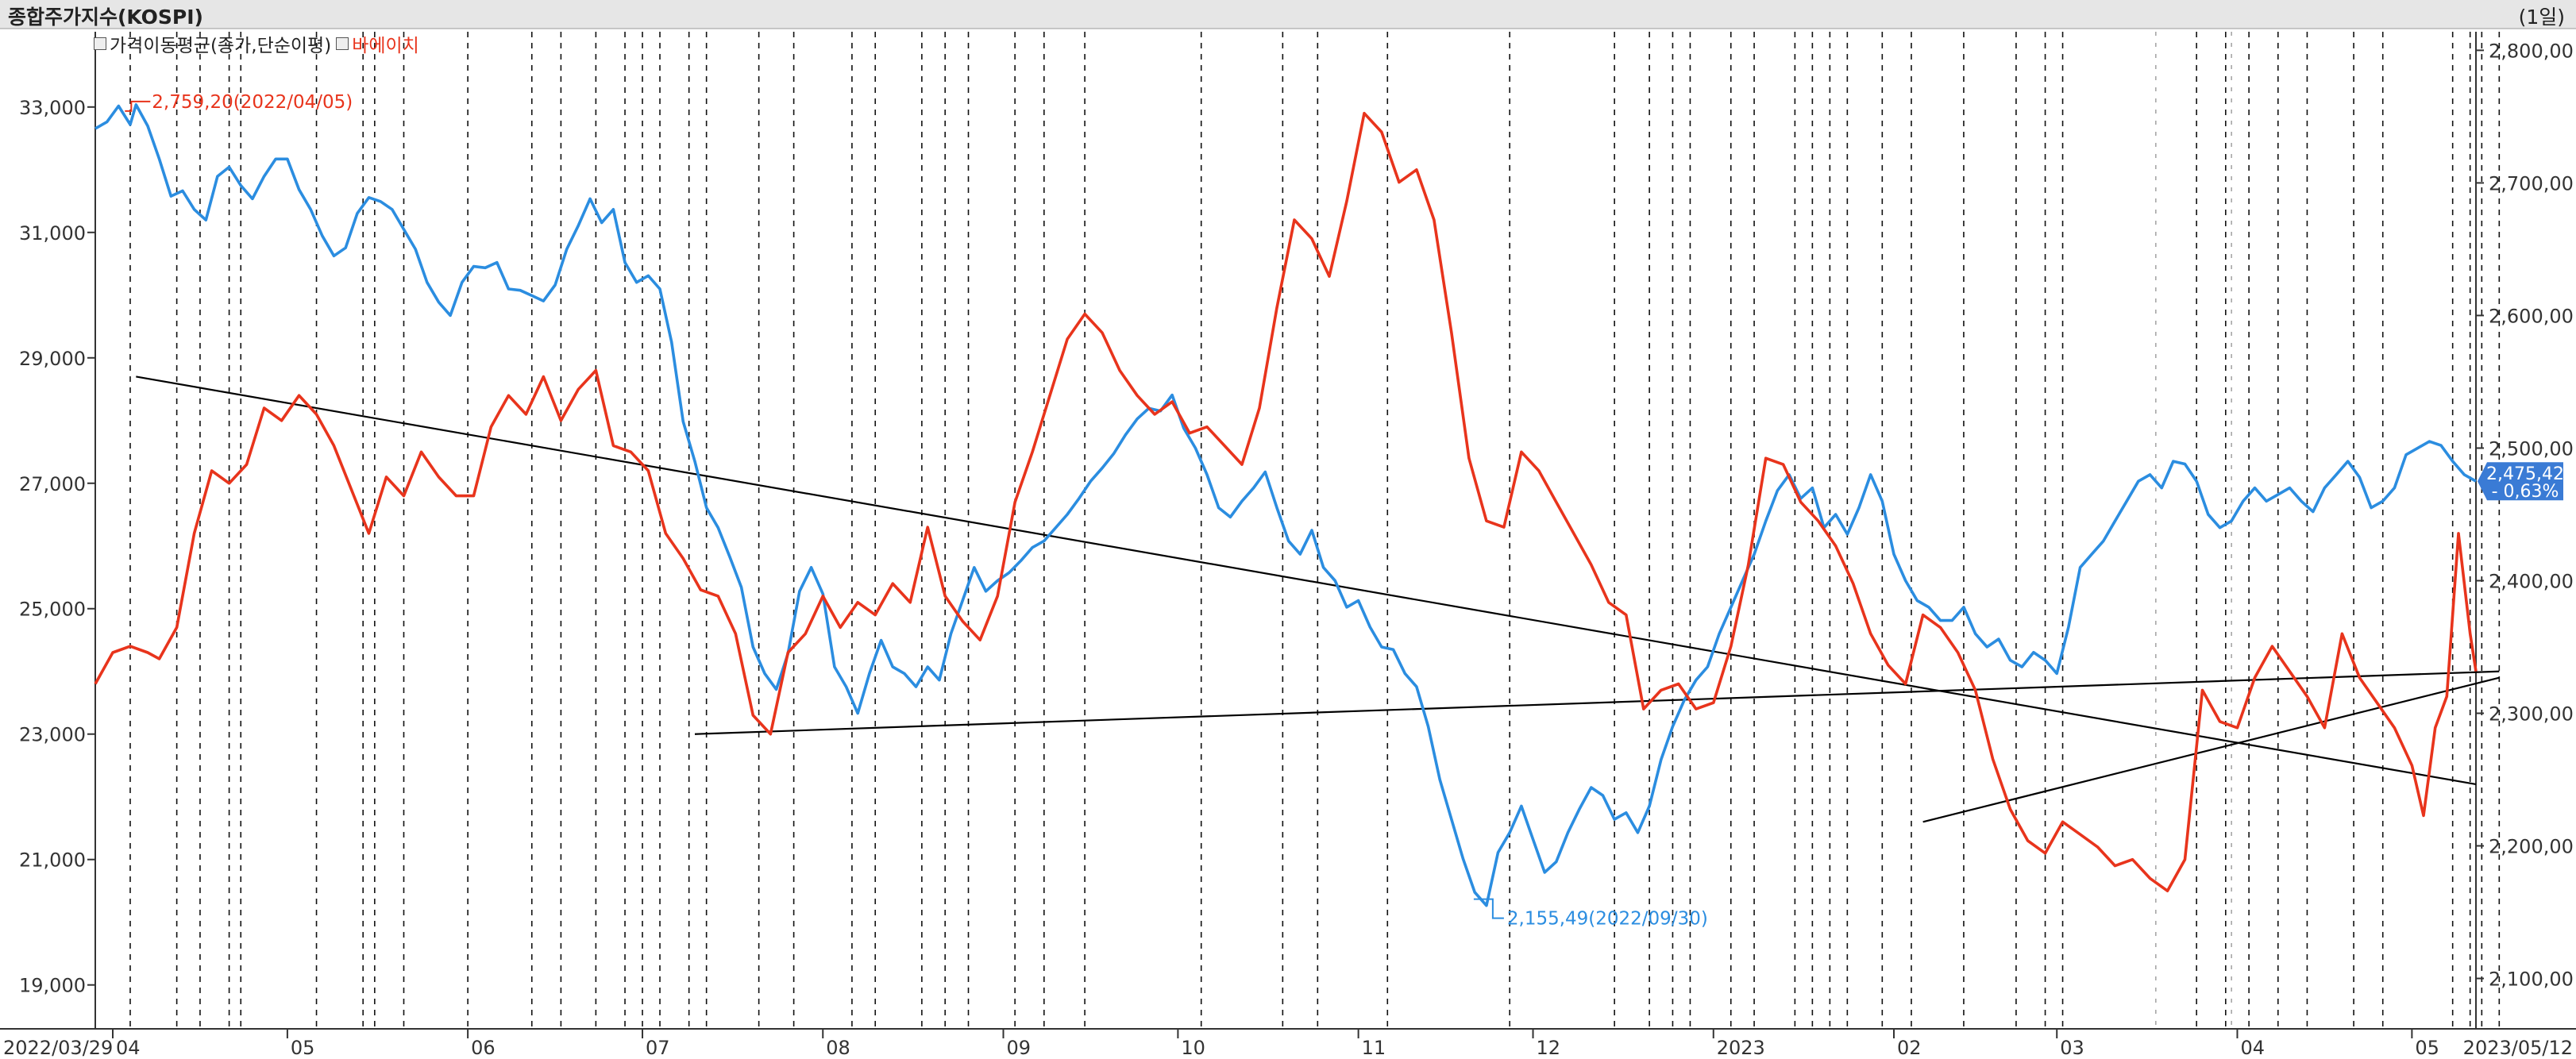 Image resolution: width=2576 pixels, height=1059 pixels. Describe the element at coordinates (2072, 1048) in the screenshot. I see `x-tick-label: 03` at that location.